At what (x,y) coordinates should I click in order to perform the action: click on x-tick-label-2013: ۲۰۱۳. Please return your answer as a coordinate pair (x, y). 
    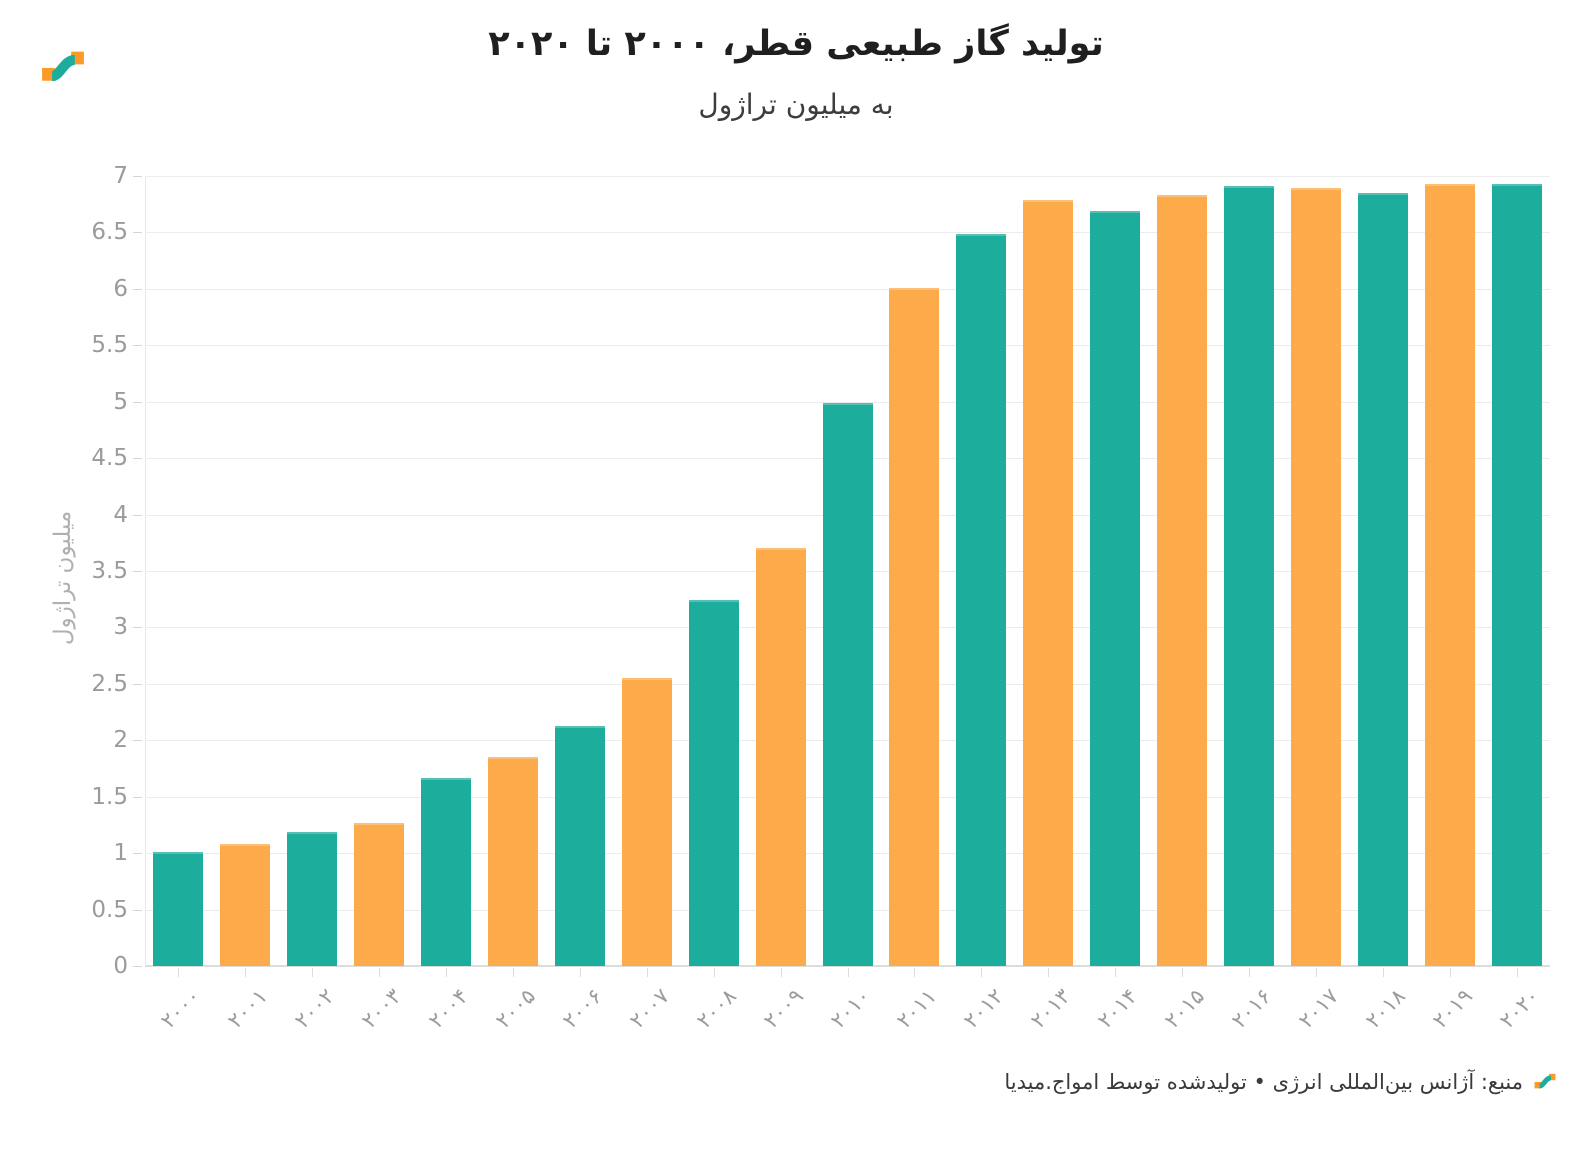
    Looking at the image, I should click on (1051, 1008).